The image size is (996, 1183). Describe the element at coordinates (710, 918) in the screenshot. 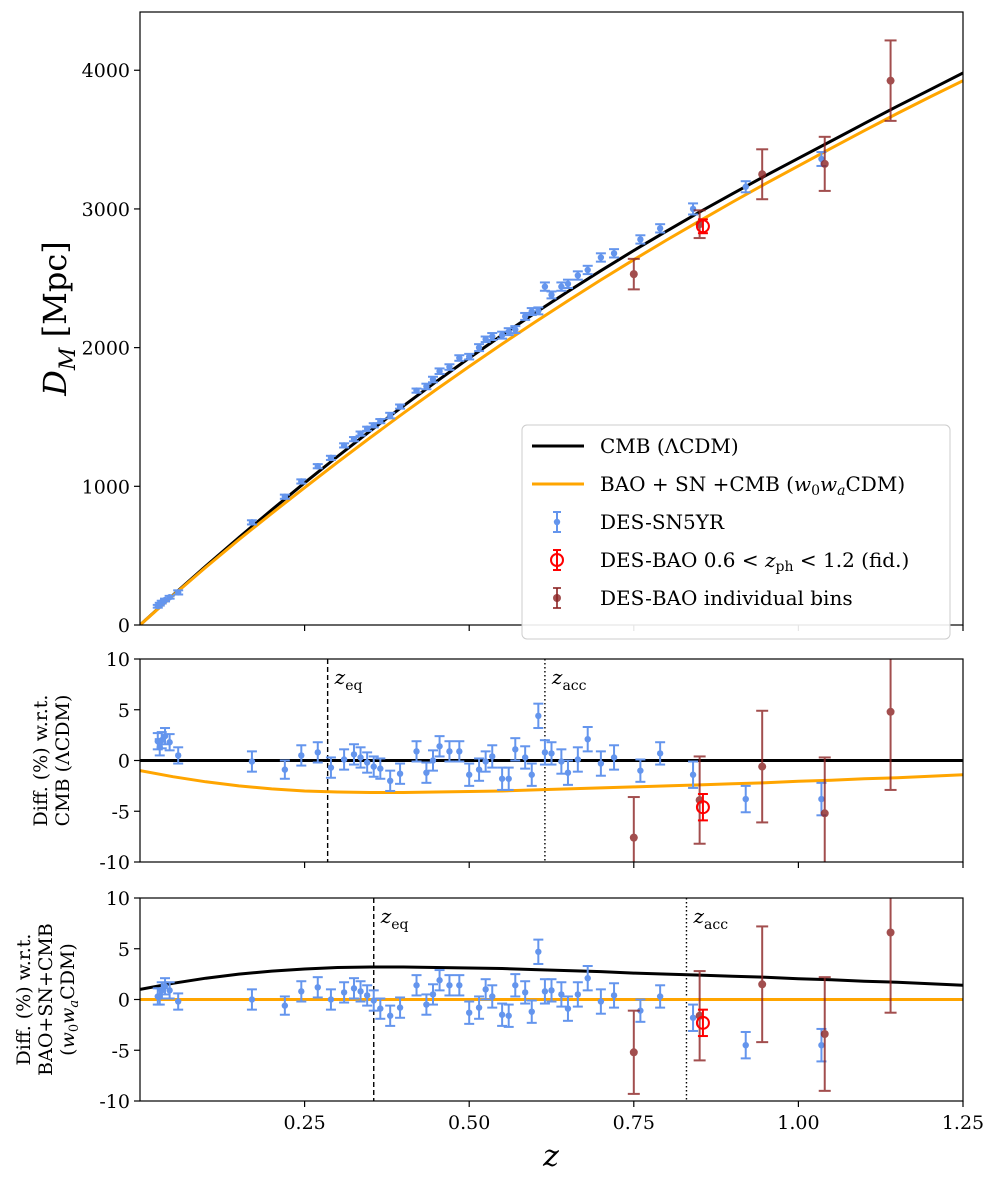

I see `zacc-label: zacc` at that location.